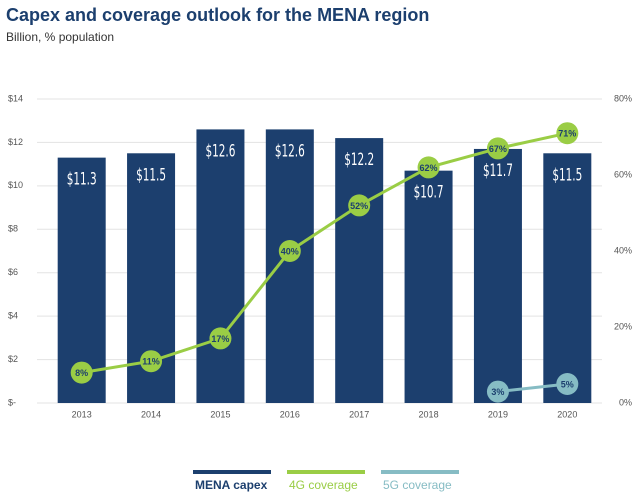 The height and width of the screenshot is (494, 640). What do you see at coordinates (429, 193) in the screenshot?
I see `bar-value-label: $10.7` at bounding box center [429, 193].